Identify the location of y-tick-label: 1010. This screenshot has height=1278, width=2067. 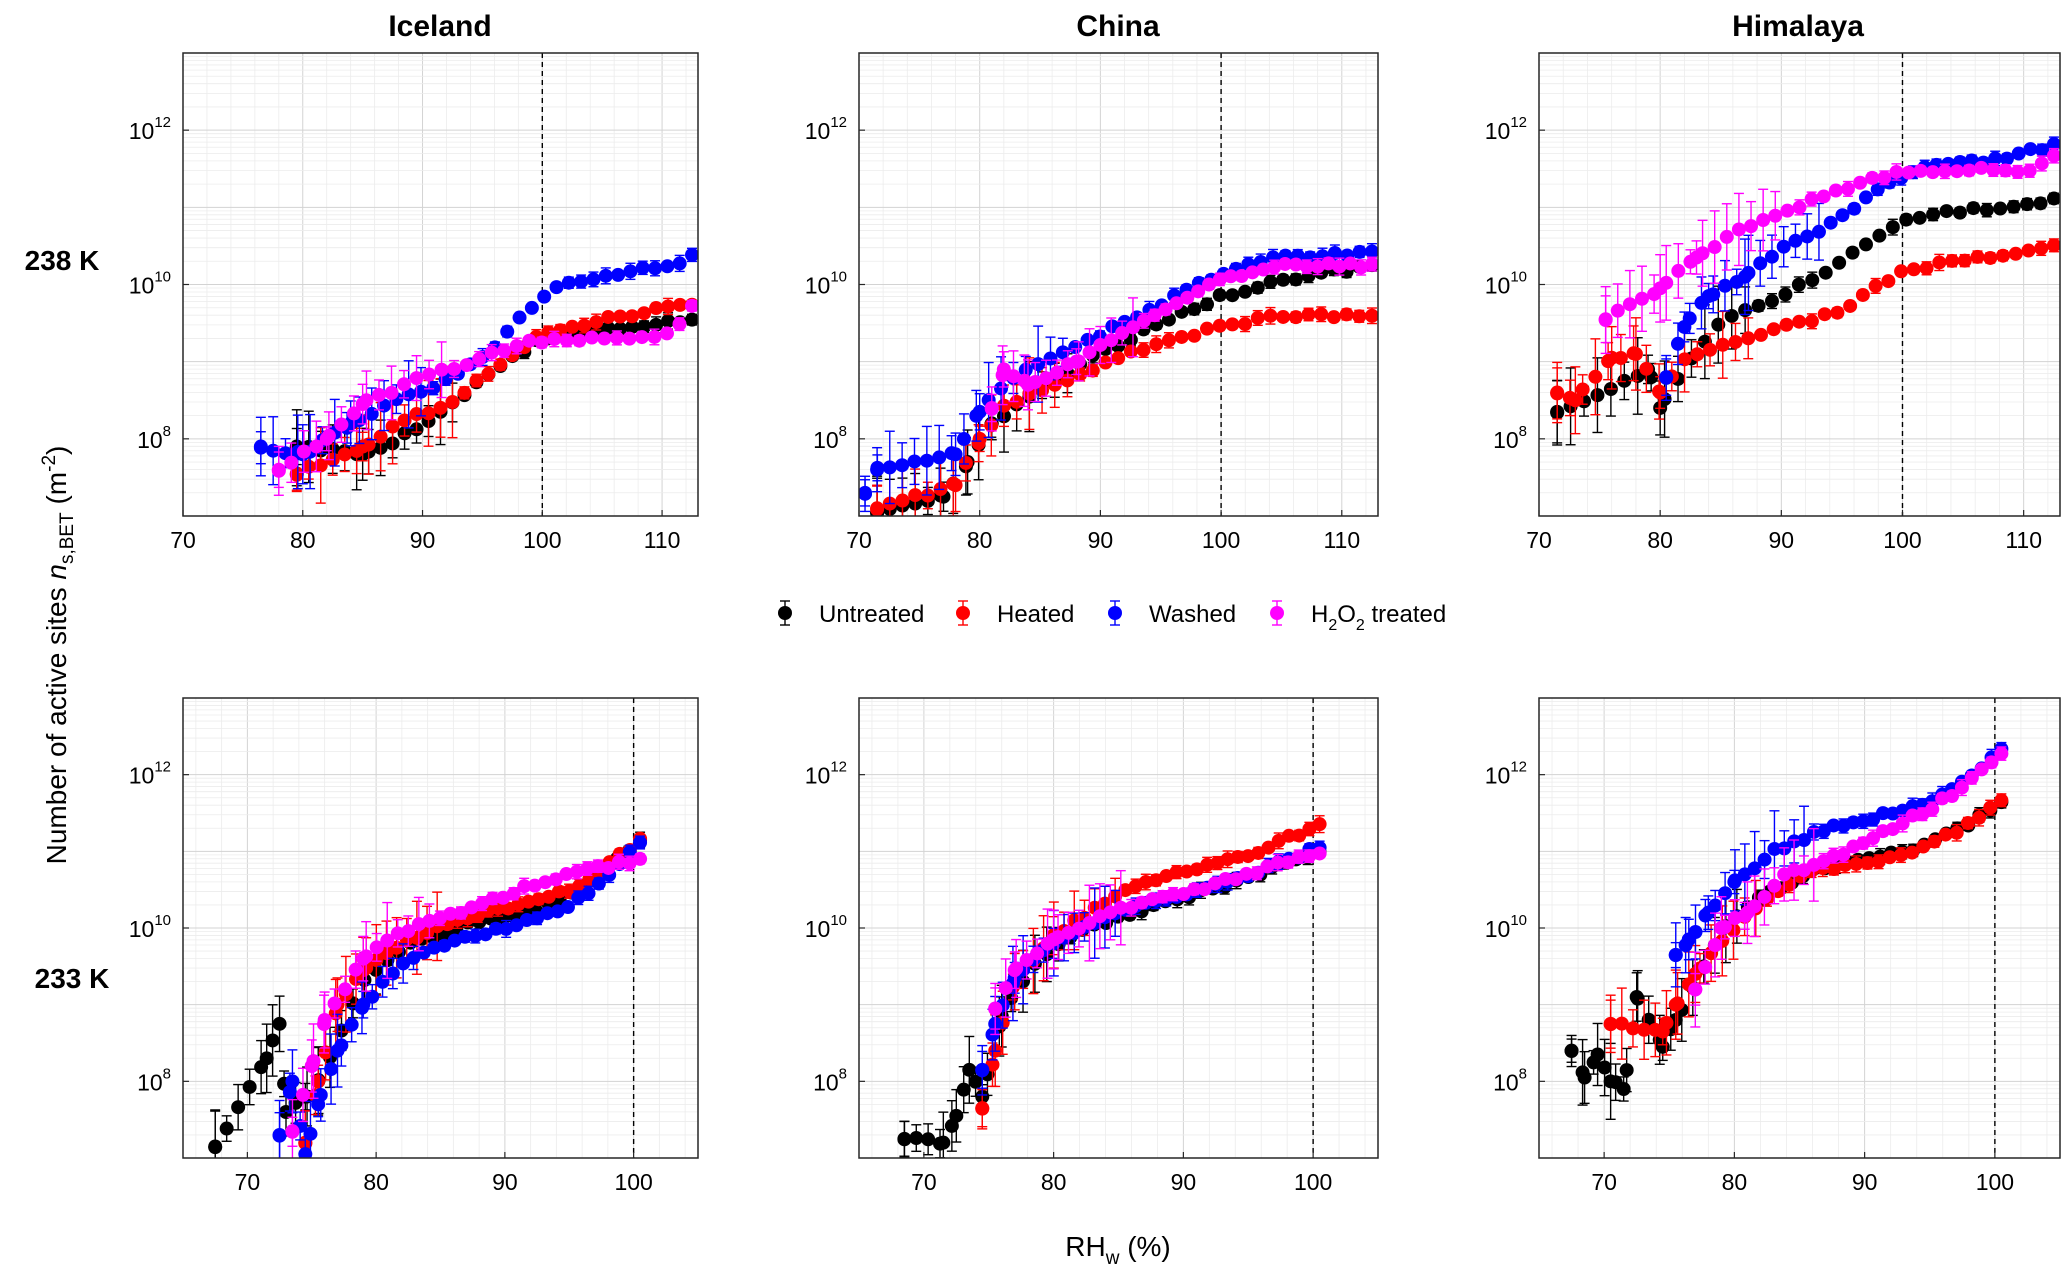
(1506, 284).